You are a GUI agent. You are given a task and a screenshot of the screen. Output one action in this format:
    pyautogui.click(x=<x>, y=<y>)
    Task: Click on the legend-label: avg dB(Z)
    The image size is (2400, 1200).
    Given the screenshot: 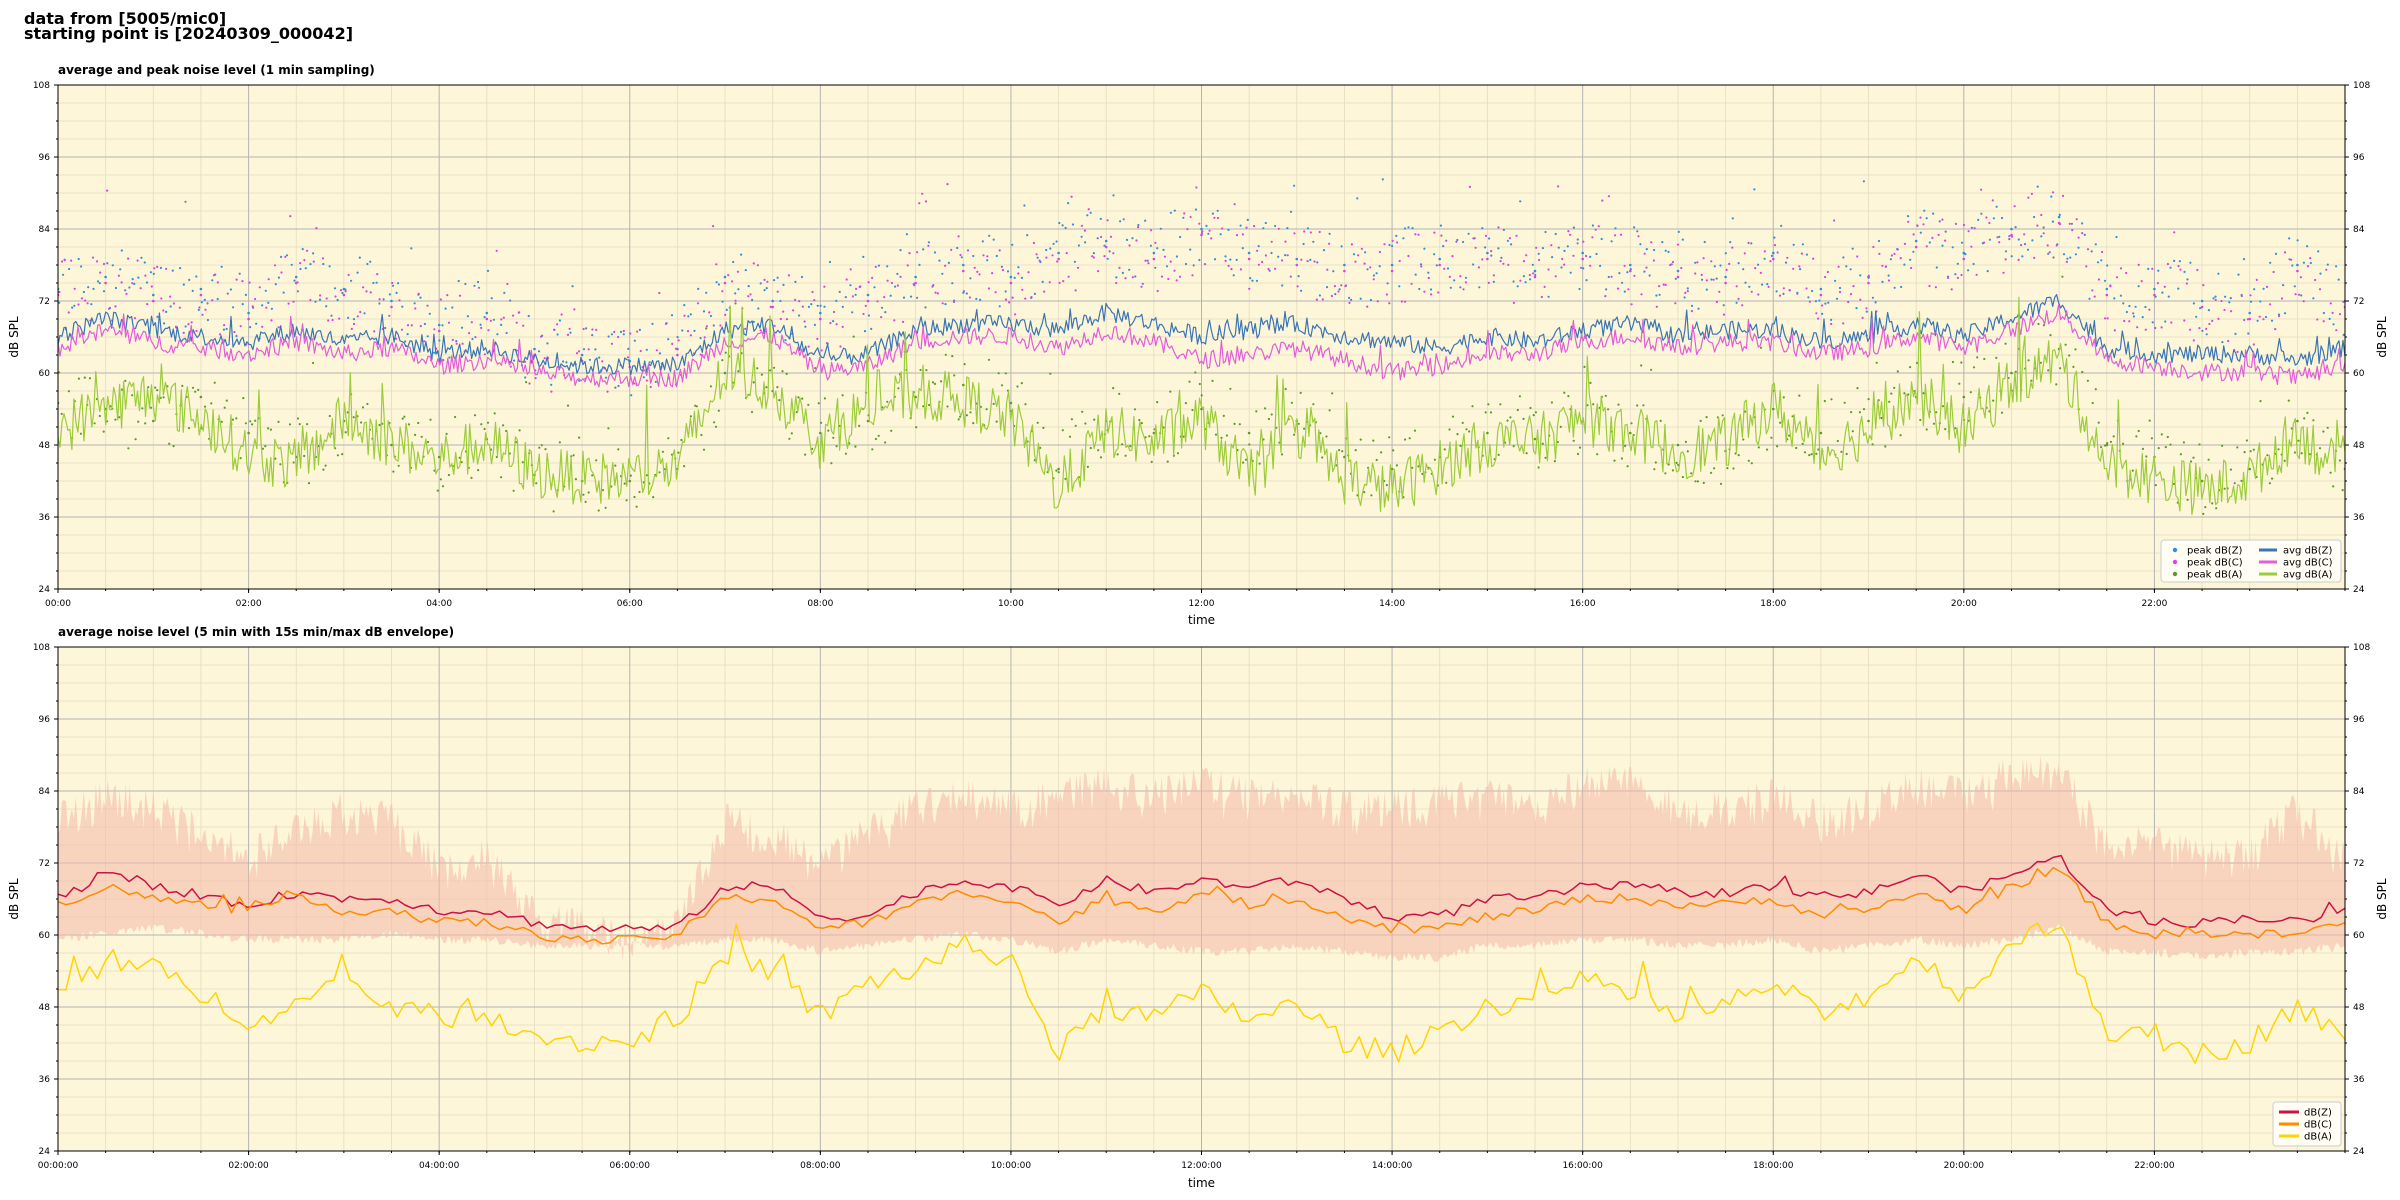 What is the action you would take?
    pyautogui.click(x=2308, y=551)
    